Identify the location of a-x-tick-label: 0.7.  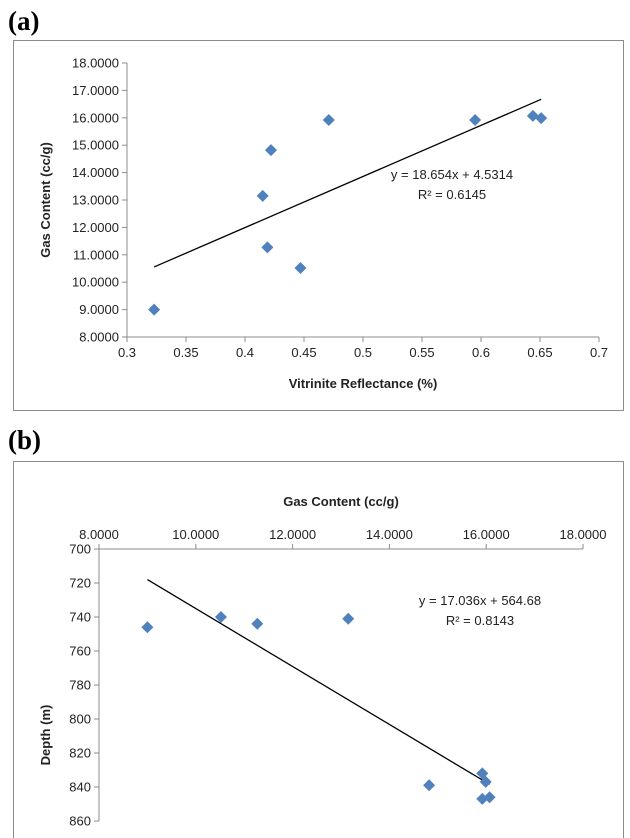
(599, 352).